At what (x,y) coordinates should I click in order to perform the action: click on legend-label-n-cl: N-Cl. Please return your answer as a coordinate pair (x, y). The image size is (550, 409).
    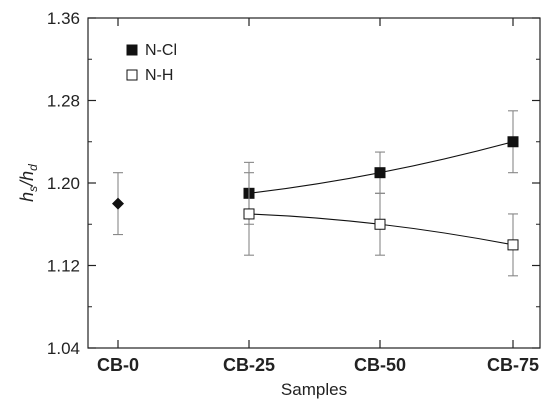
    Looking at the image, I should click on (161, 50).